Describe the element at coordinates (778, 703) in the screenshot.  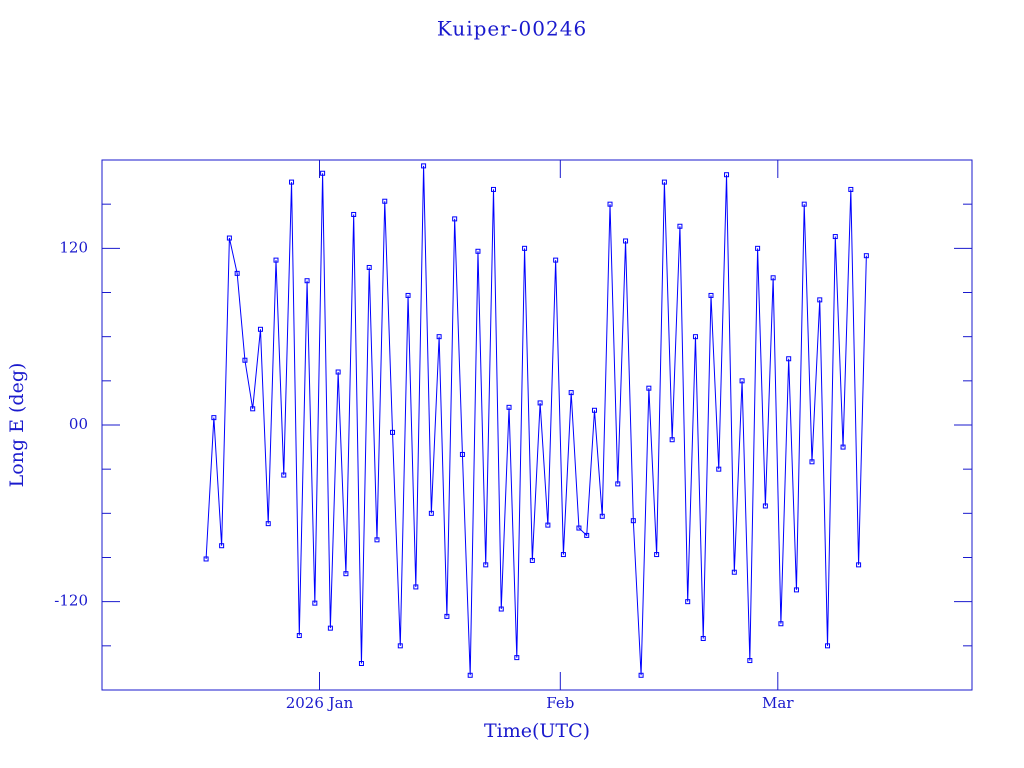
I see `x-tick-label: Mar` at that location.